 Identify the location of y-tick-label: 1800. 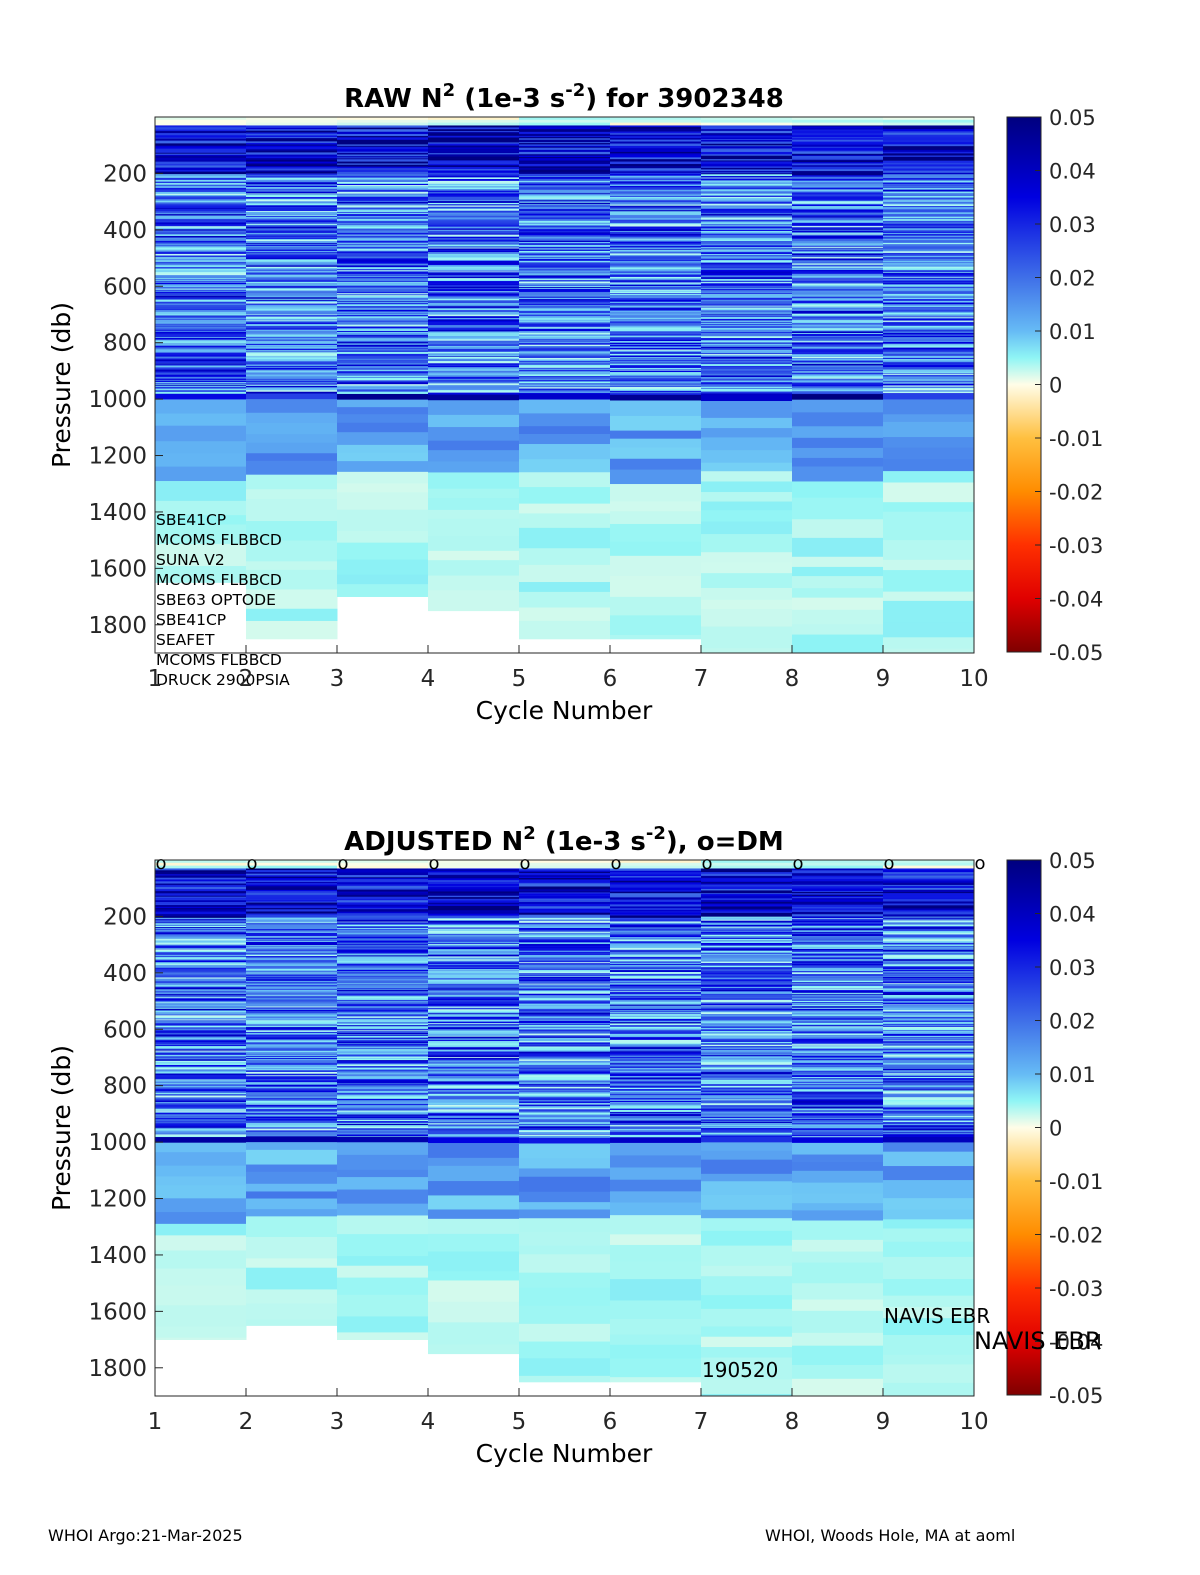
(117, 626).